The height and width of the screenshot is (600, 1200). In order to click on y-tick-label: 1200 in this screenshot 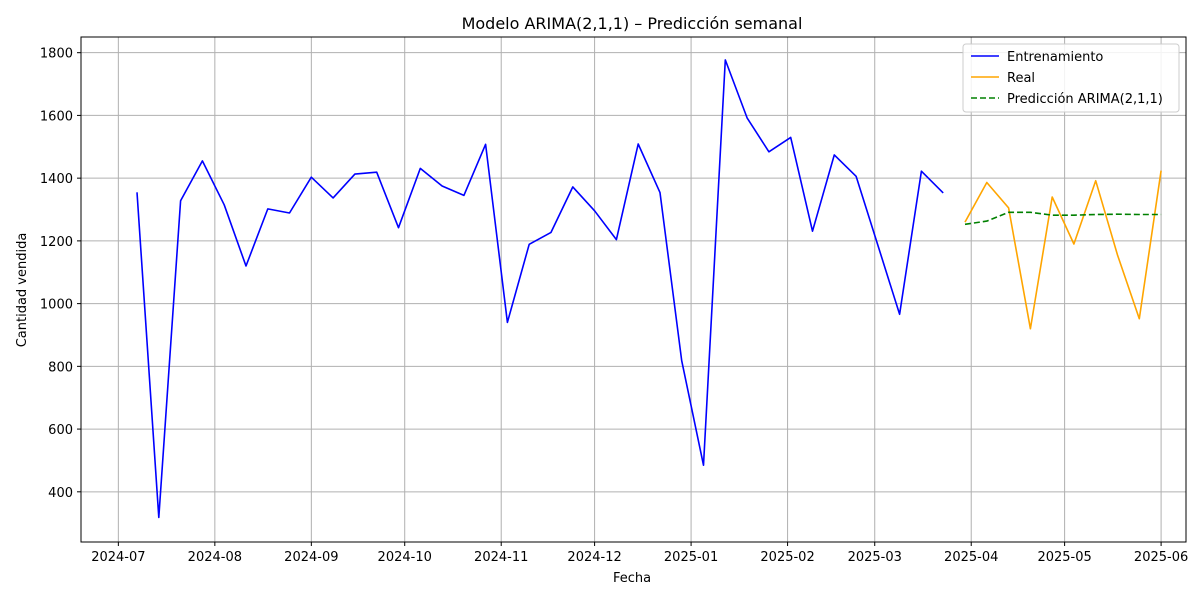, I will do `click(56, 242)`.